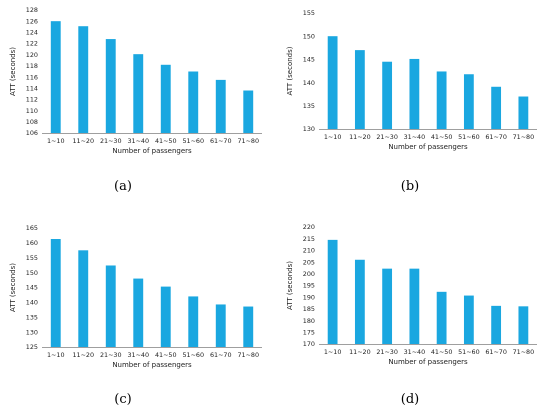 The image size is (550, 415). I want to click on x-tick-label-b-3: 31~40, so click(415, 137).